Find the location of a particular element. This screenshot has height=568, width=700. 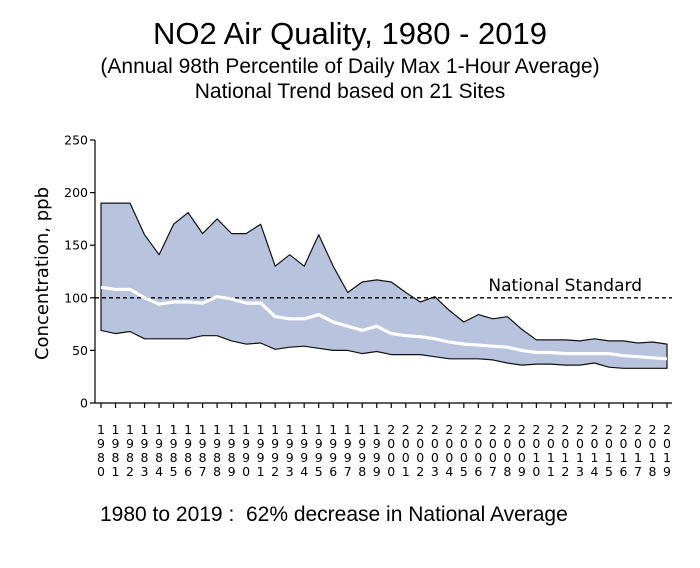

y-tick-label-100: 100 is located at coordinates (76, 297).